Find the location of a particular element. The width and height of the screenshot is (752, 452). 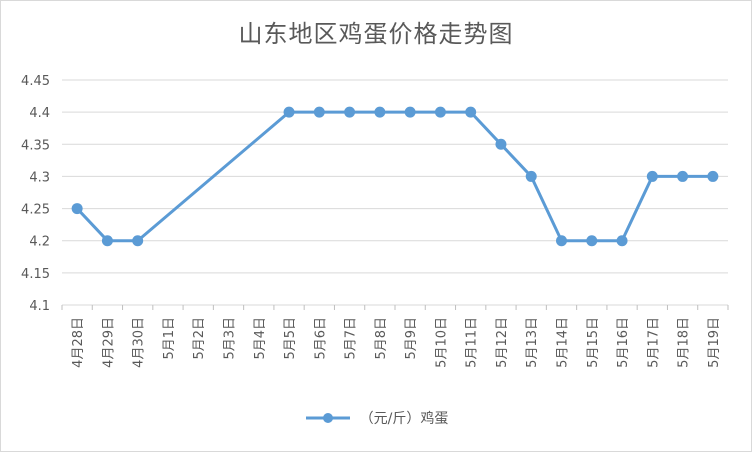

x-tick-label: 5月17日 is located at coordinates (653, 342).